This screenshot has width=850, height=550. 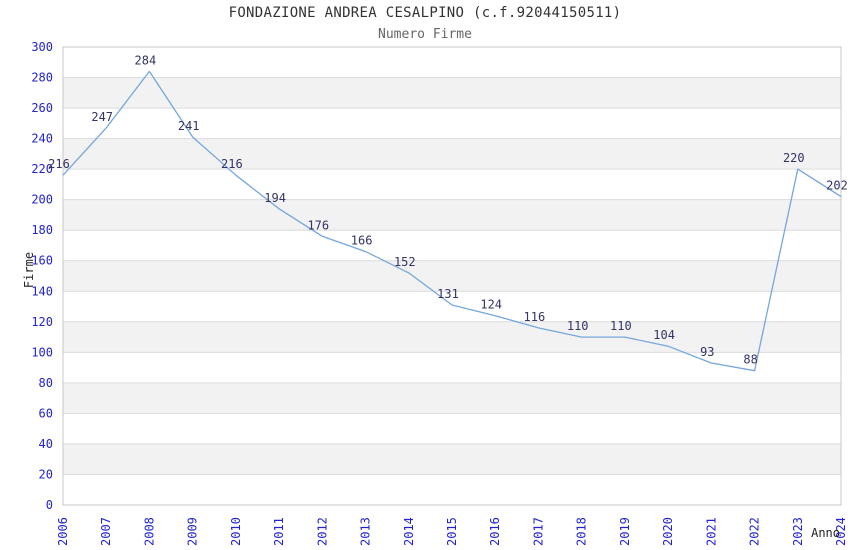 What do you see at coordinates (236, 531) in the screenshot?
I see `x-tick-label: 2010` at bounding box center [236, 531].